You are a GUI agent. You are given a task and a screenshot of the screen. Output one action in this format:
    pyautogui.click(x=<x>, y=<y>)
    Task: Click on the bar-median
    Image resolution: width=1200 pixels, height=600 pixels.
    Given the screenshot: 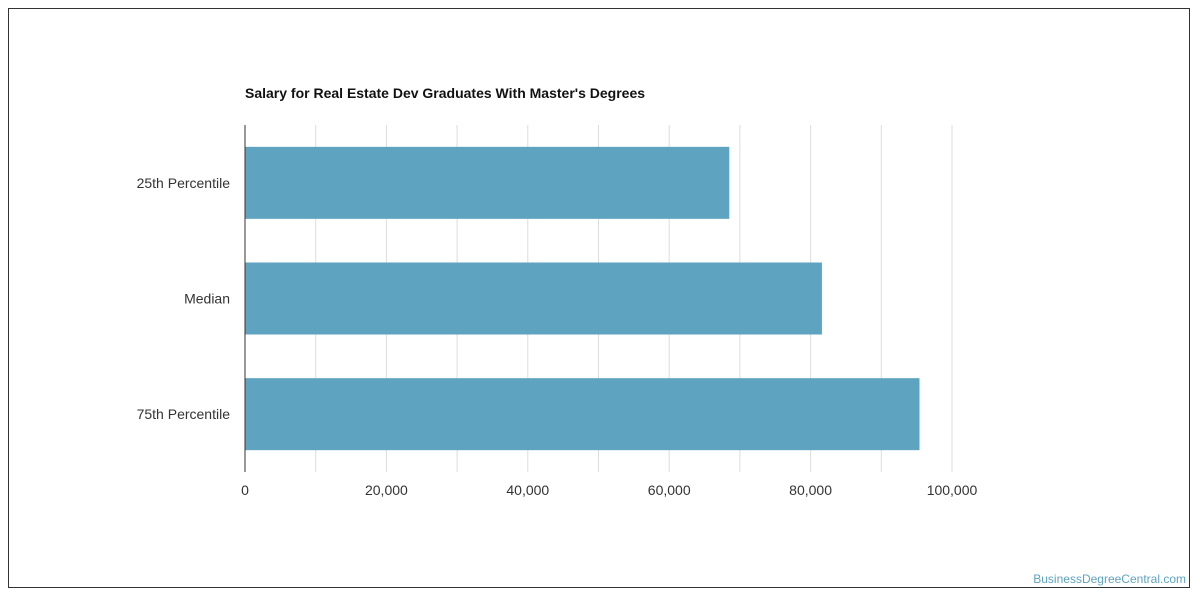 What is the action you would take?
    pyautogui.click(x=533, y=298)
    